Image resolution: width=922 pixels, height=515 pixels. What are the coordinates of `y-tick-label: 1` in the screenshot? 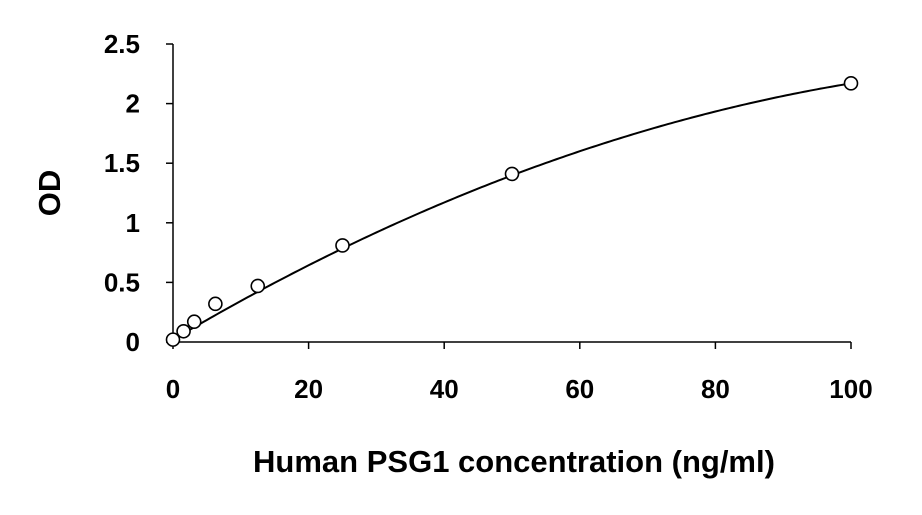 It's located at (133, 223).